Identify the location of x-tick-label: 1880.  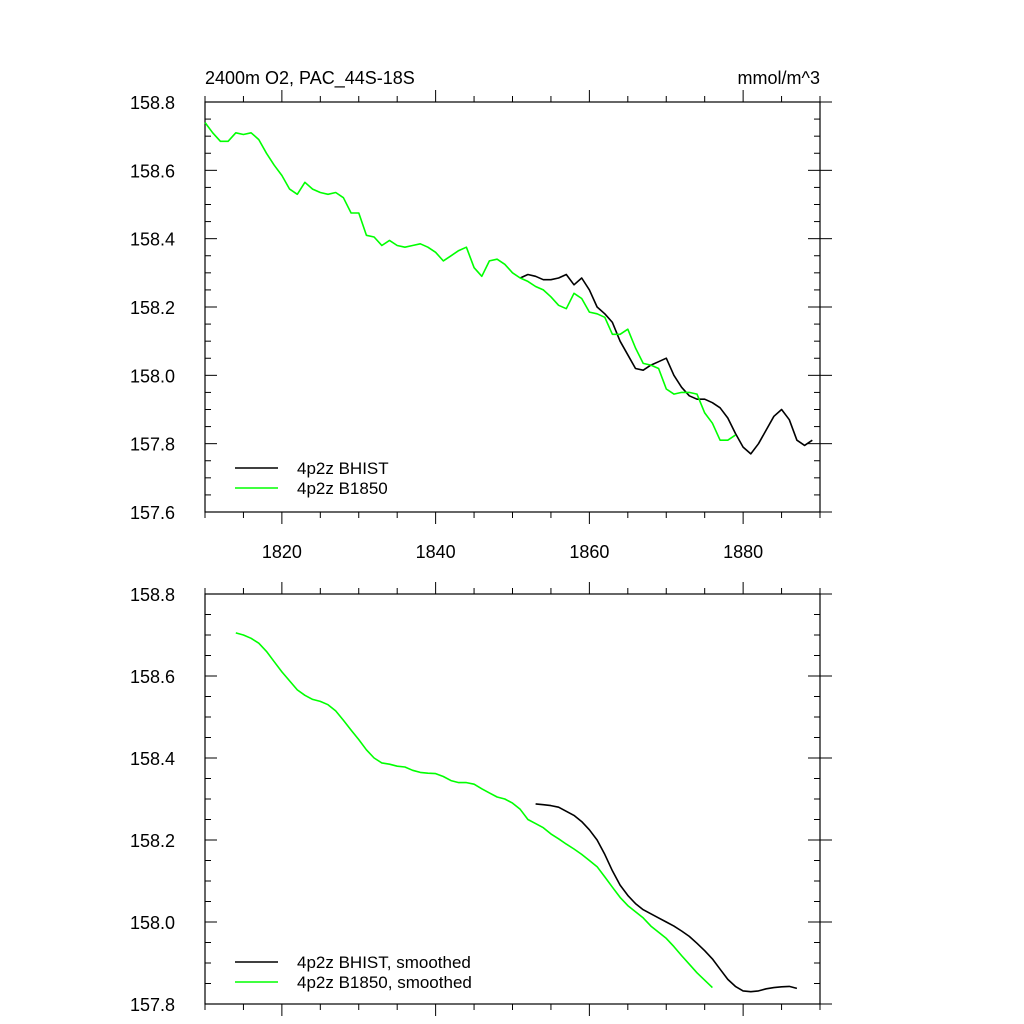
(743, 552).